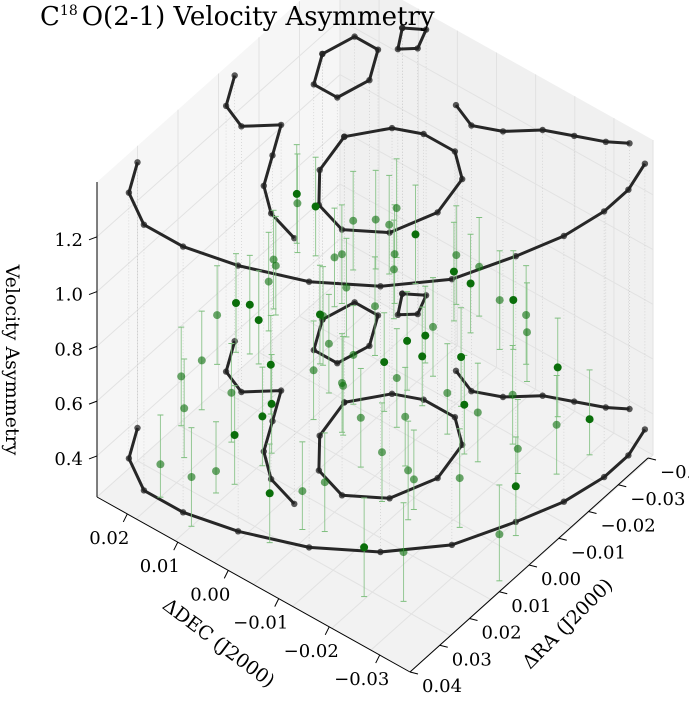  I want to click on x-tick-label: 0.03, so click(472, 659).